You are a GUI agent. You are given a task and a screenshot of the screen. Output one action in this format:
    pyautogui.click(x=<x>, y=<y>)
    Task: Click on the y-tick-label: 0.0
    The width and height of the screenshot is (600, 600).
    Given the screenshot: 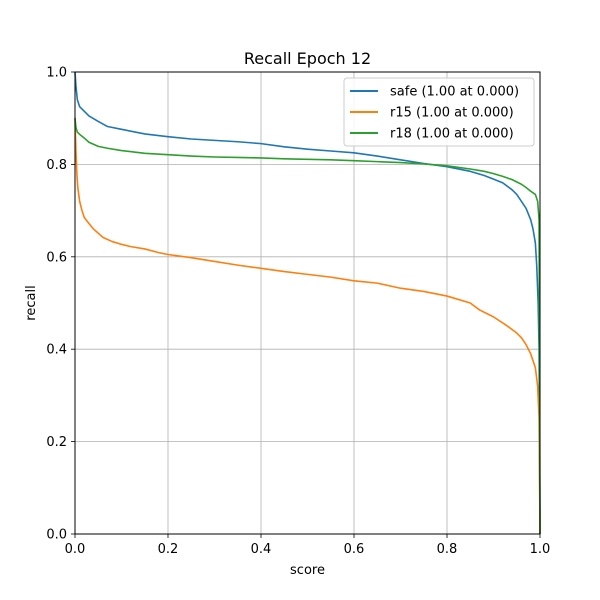 What is the action you would take?
    pyautogui.click(x=56, y=535)
    